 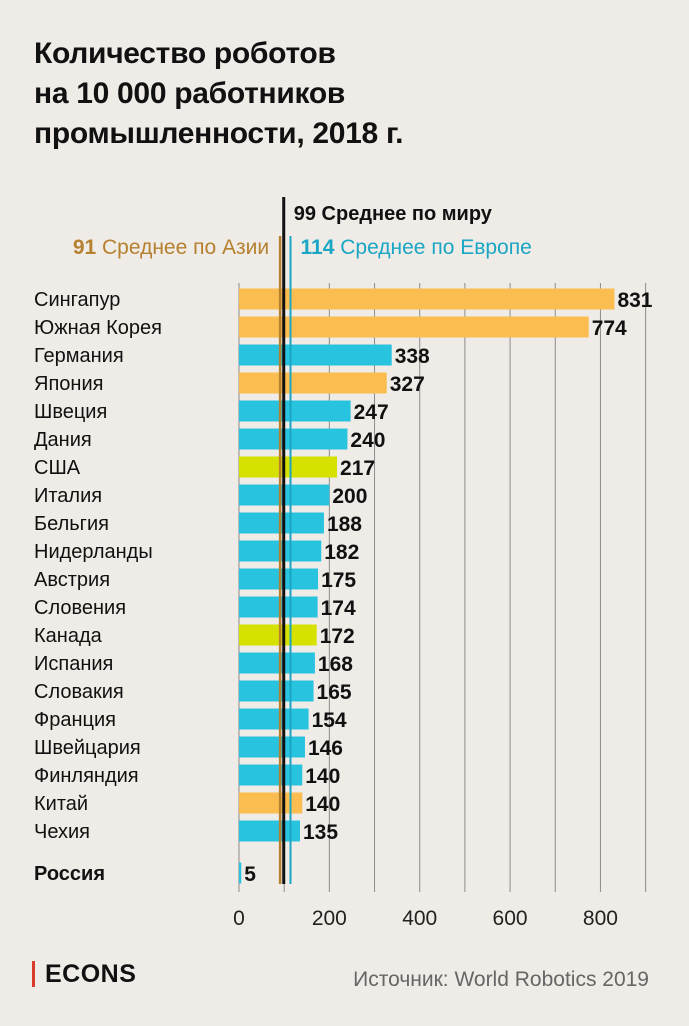 What do you see at coordinates (239, 918) in the screenshot?
I see `x-tick-label: 0` at bounding box center [239, 918].